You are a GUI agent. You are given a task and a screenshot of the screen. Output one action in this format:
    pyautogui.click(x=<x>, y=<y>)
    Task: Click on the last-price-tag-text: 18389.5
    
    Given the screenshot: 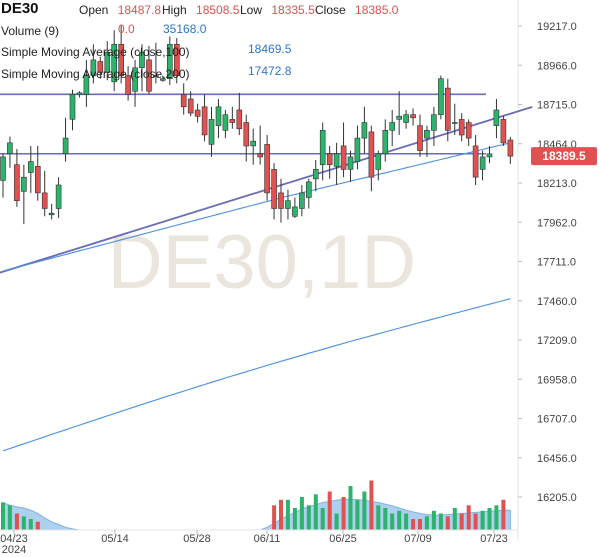 What is the action you would take?
    pyautogui.click(x=564, y=156)
    